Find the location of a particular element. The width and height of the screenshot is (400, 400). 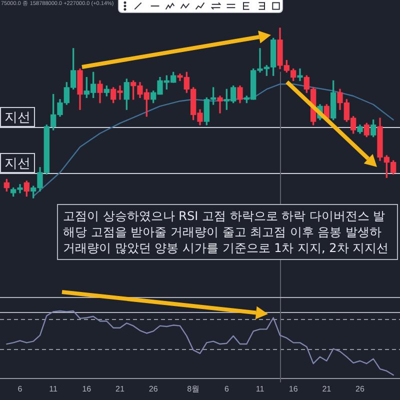

x-tick-label: 8월 is located at coordinates (193, 389).